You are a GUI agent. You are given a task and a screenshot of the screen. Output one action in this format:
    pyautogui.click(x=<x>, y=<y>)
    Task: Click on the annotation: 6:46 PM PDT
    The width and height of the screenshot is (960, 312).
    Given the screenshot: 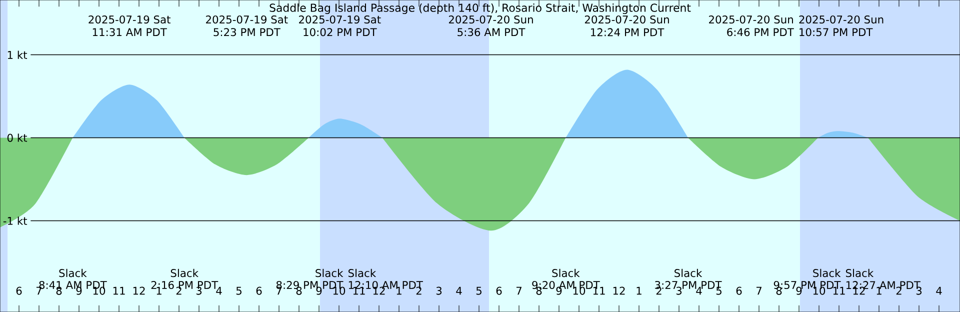 What is the action you would take?
    pyautogui.click(x=760, y=32)
    